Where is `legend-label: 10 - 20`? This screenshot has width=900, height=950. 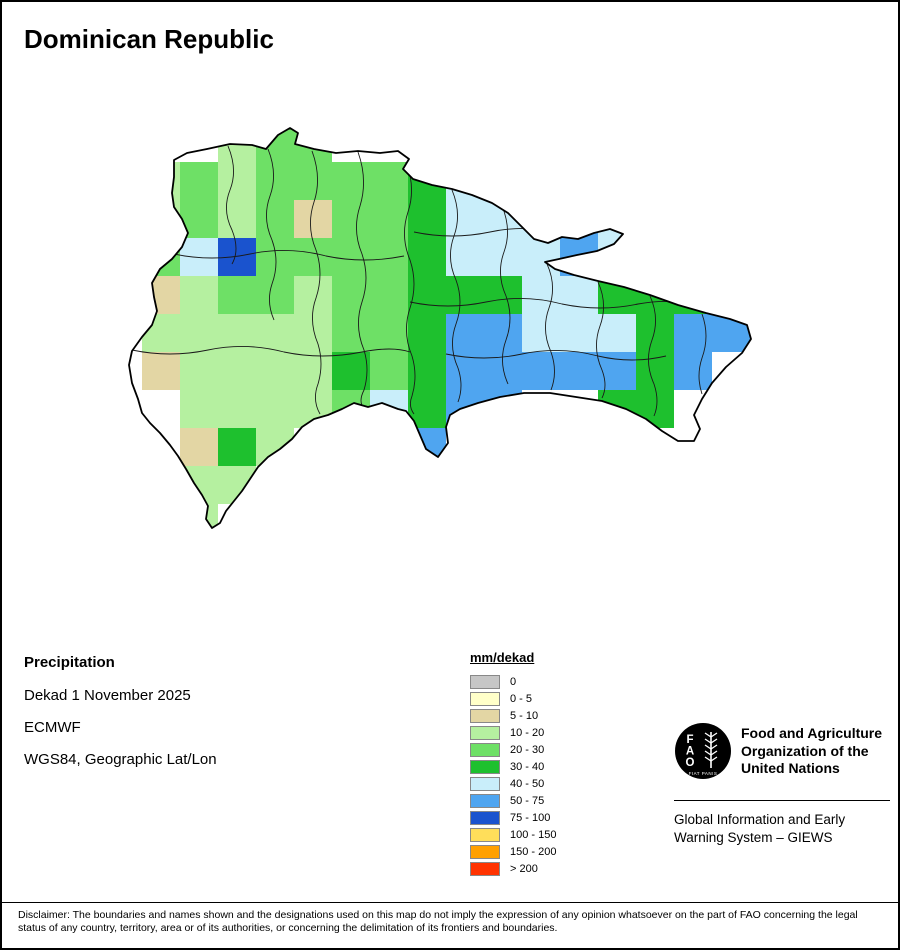
legend-label: 10 - 20 is located at coordinates (527, 732).